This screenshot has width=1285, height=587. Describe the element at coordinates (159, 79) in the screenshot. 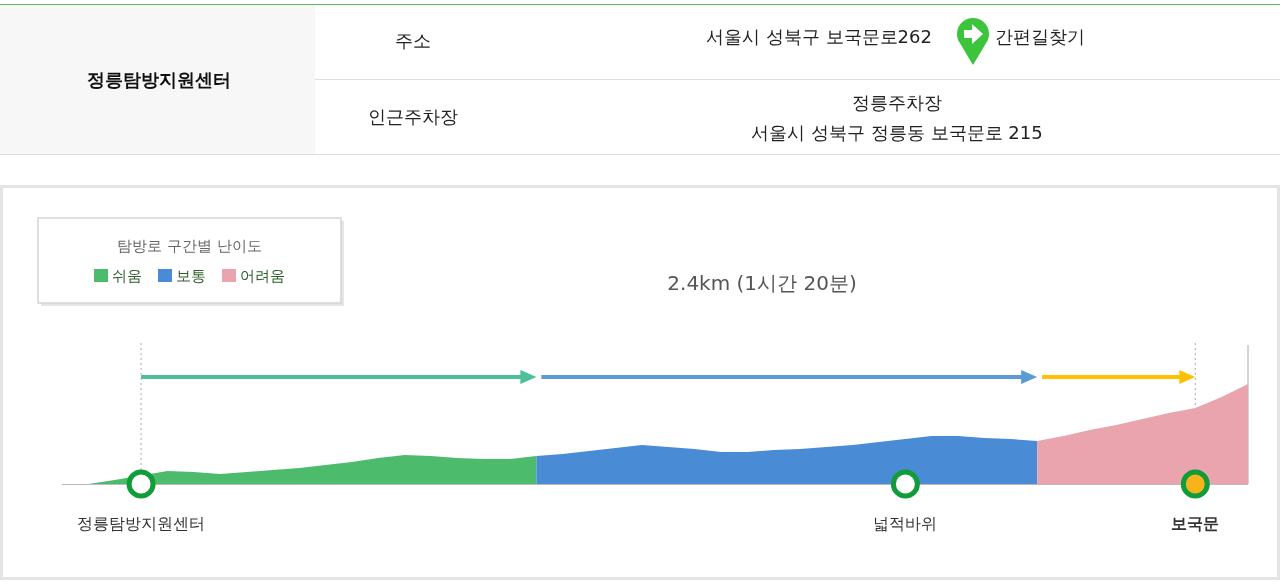

I see `text: 정릉탐방지원센터` at that location.